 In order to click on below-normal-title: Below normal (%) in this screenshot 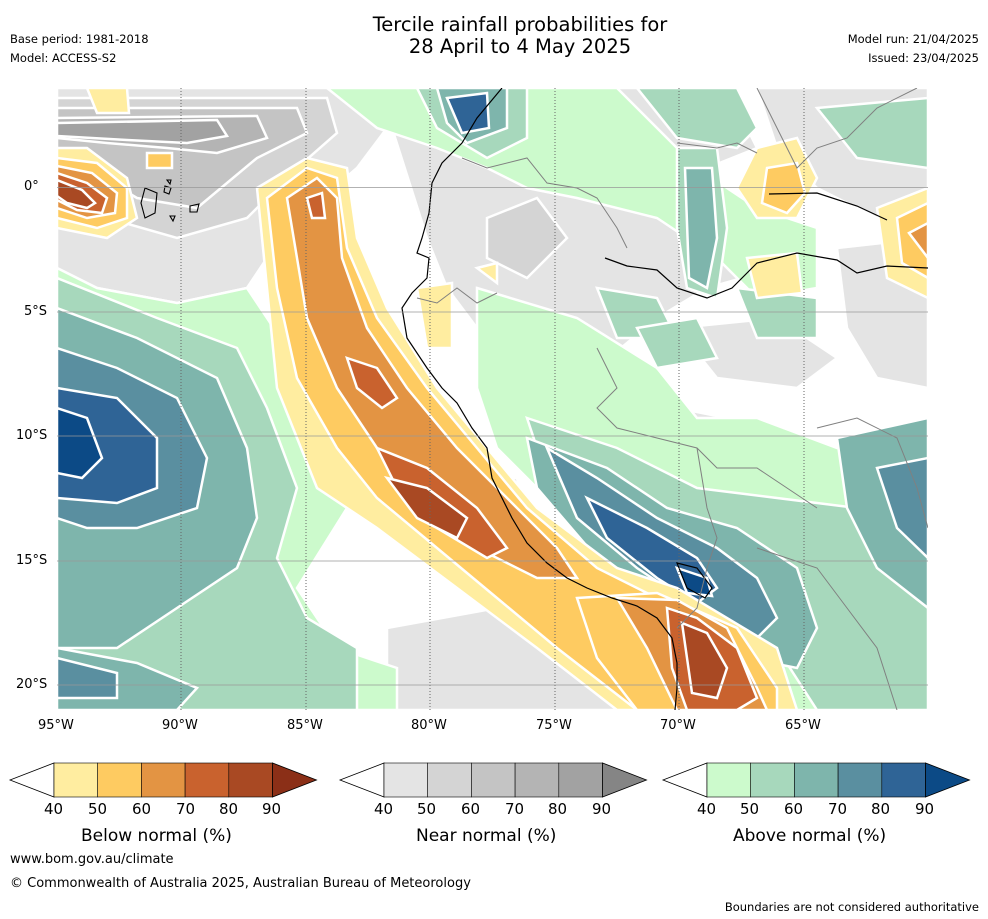, I will do `click(156, 836)`.